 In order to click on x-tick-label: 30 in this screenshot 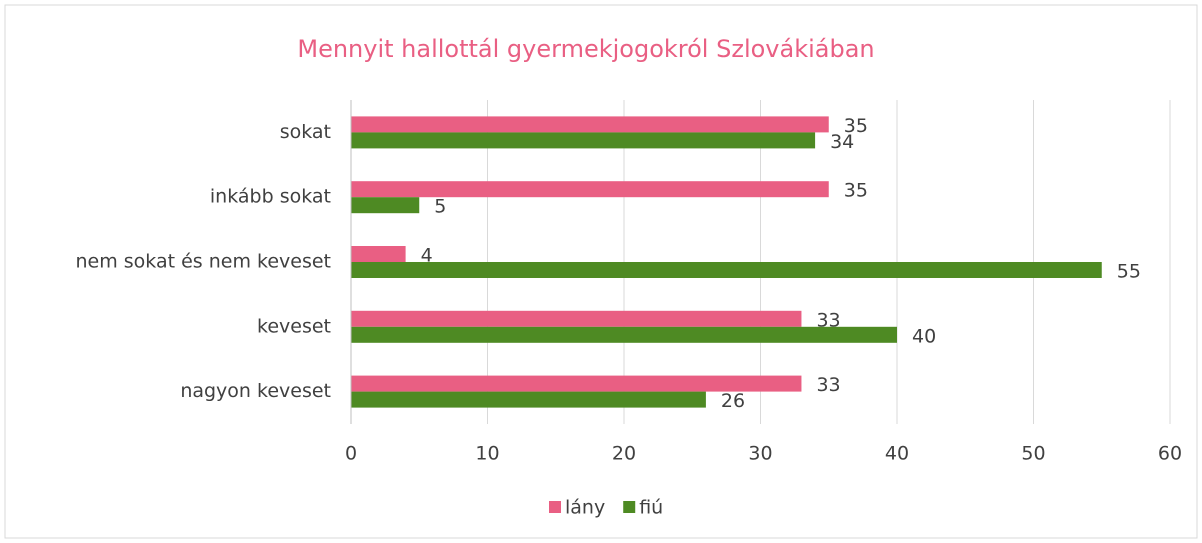, I will do `click(760, 454)`.